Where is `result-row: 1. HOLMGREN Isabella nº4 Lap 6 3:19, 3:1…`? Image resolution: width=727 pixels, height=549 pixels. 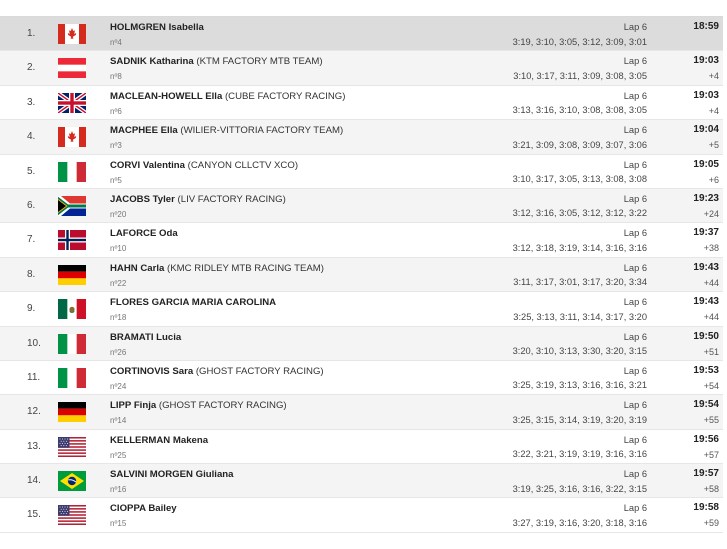 result-row: 1. HOLMGREN Isabella nº4 Lap 6 3:19, 3:1… is located at coordinates (361, 34).